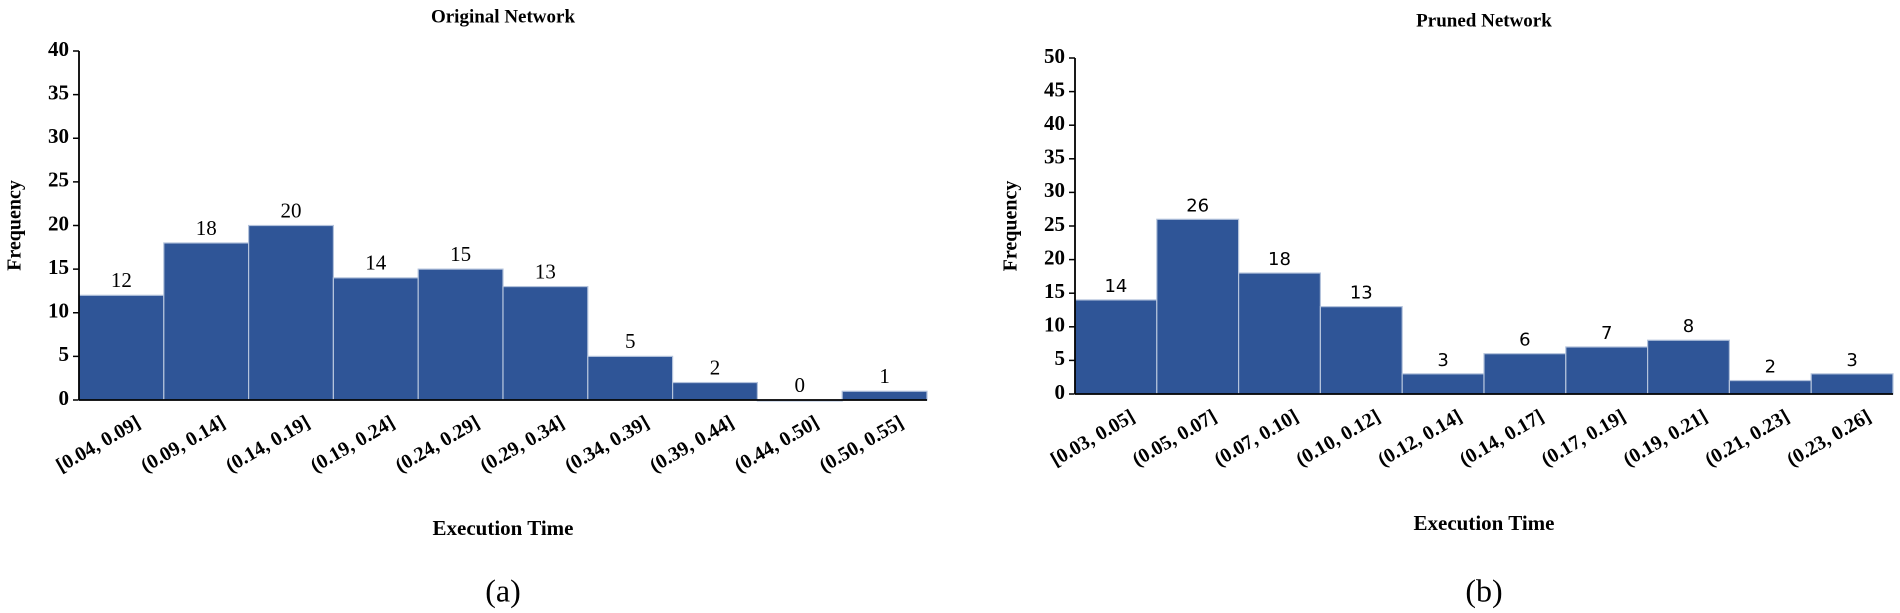  What do you see at coordinates (1054, 89) in the screenshot?
I see `y-tick-label: 45` at bounding box center [1054, 89].